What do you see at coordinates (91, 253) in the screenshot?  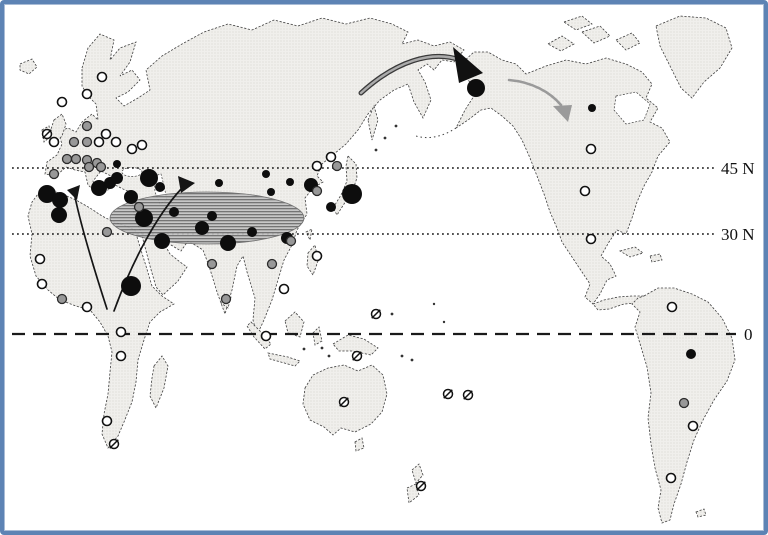 I see `arrow-to-west-mediterranean` at bounding box center [91, 253].